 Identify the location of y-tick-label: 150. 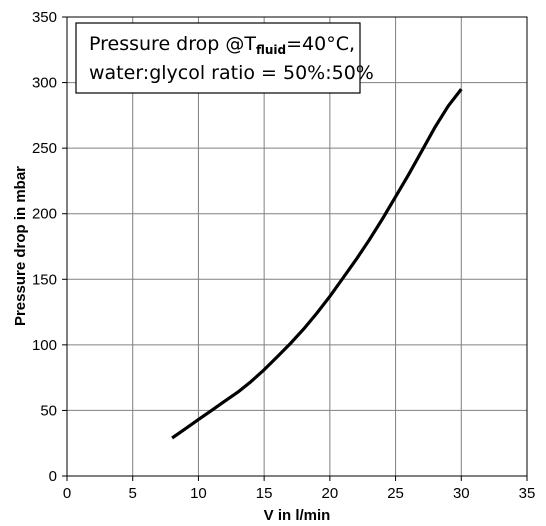
(44, 279).